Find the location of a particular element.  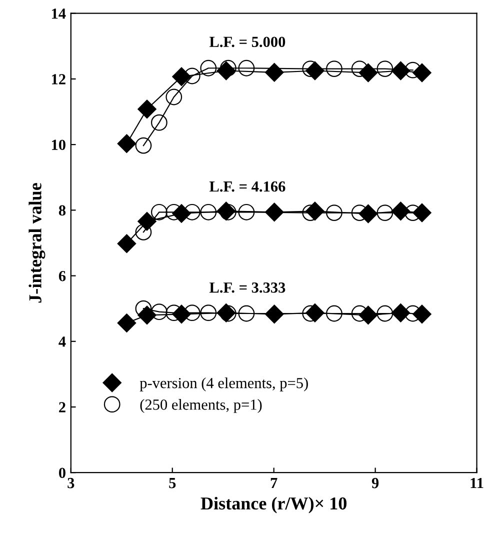

x-tick-label: 9 is located at coordinates (375, 483).